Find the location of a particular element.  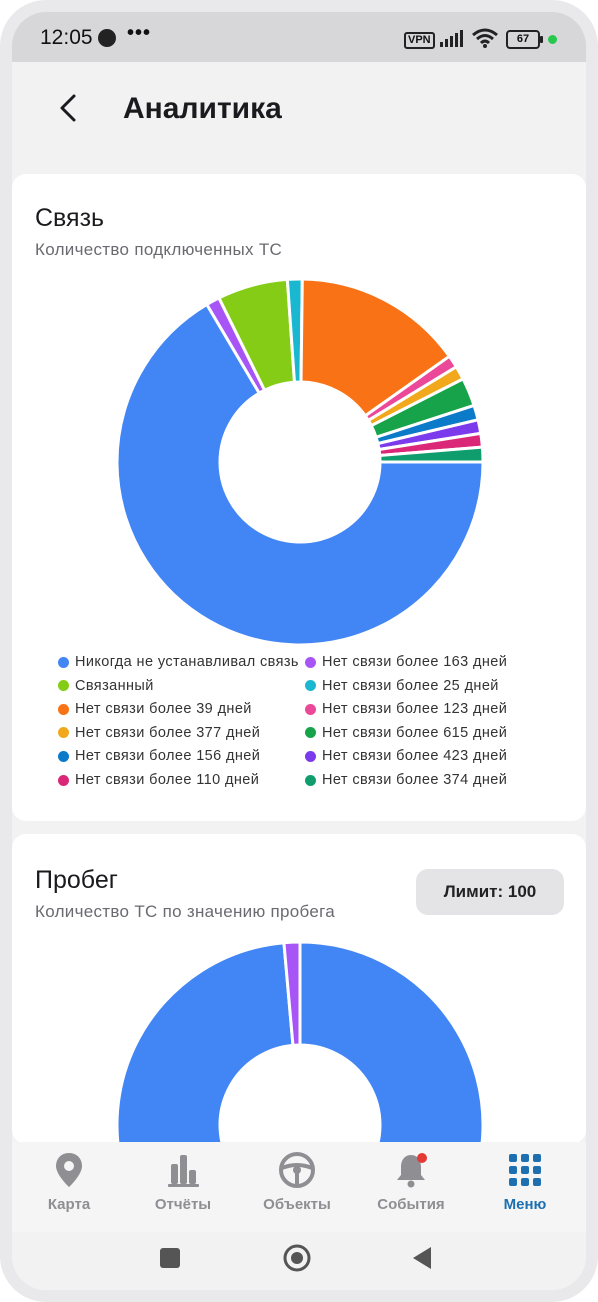

legend-item: Нет связи более 110 дней is located at coordinates (158, 780).